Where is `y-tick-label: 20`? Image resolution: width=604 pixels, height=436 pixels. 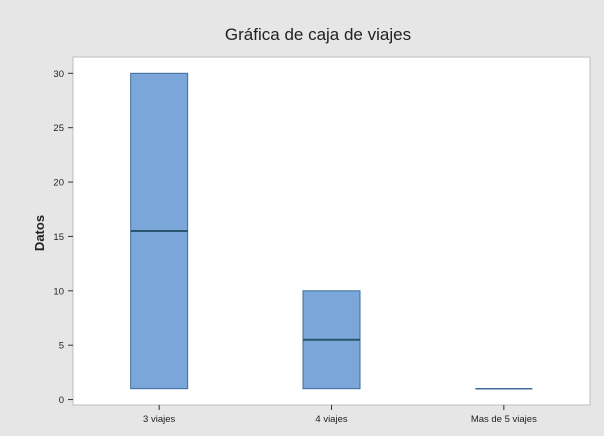 y-tick-label: 20 is located at coordinates (58, 183).